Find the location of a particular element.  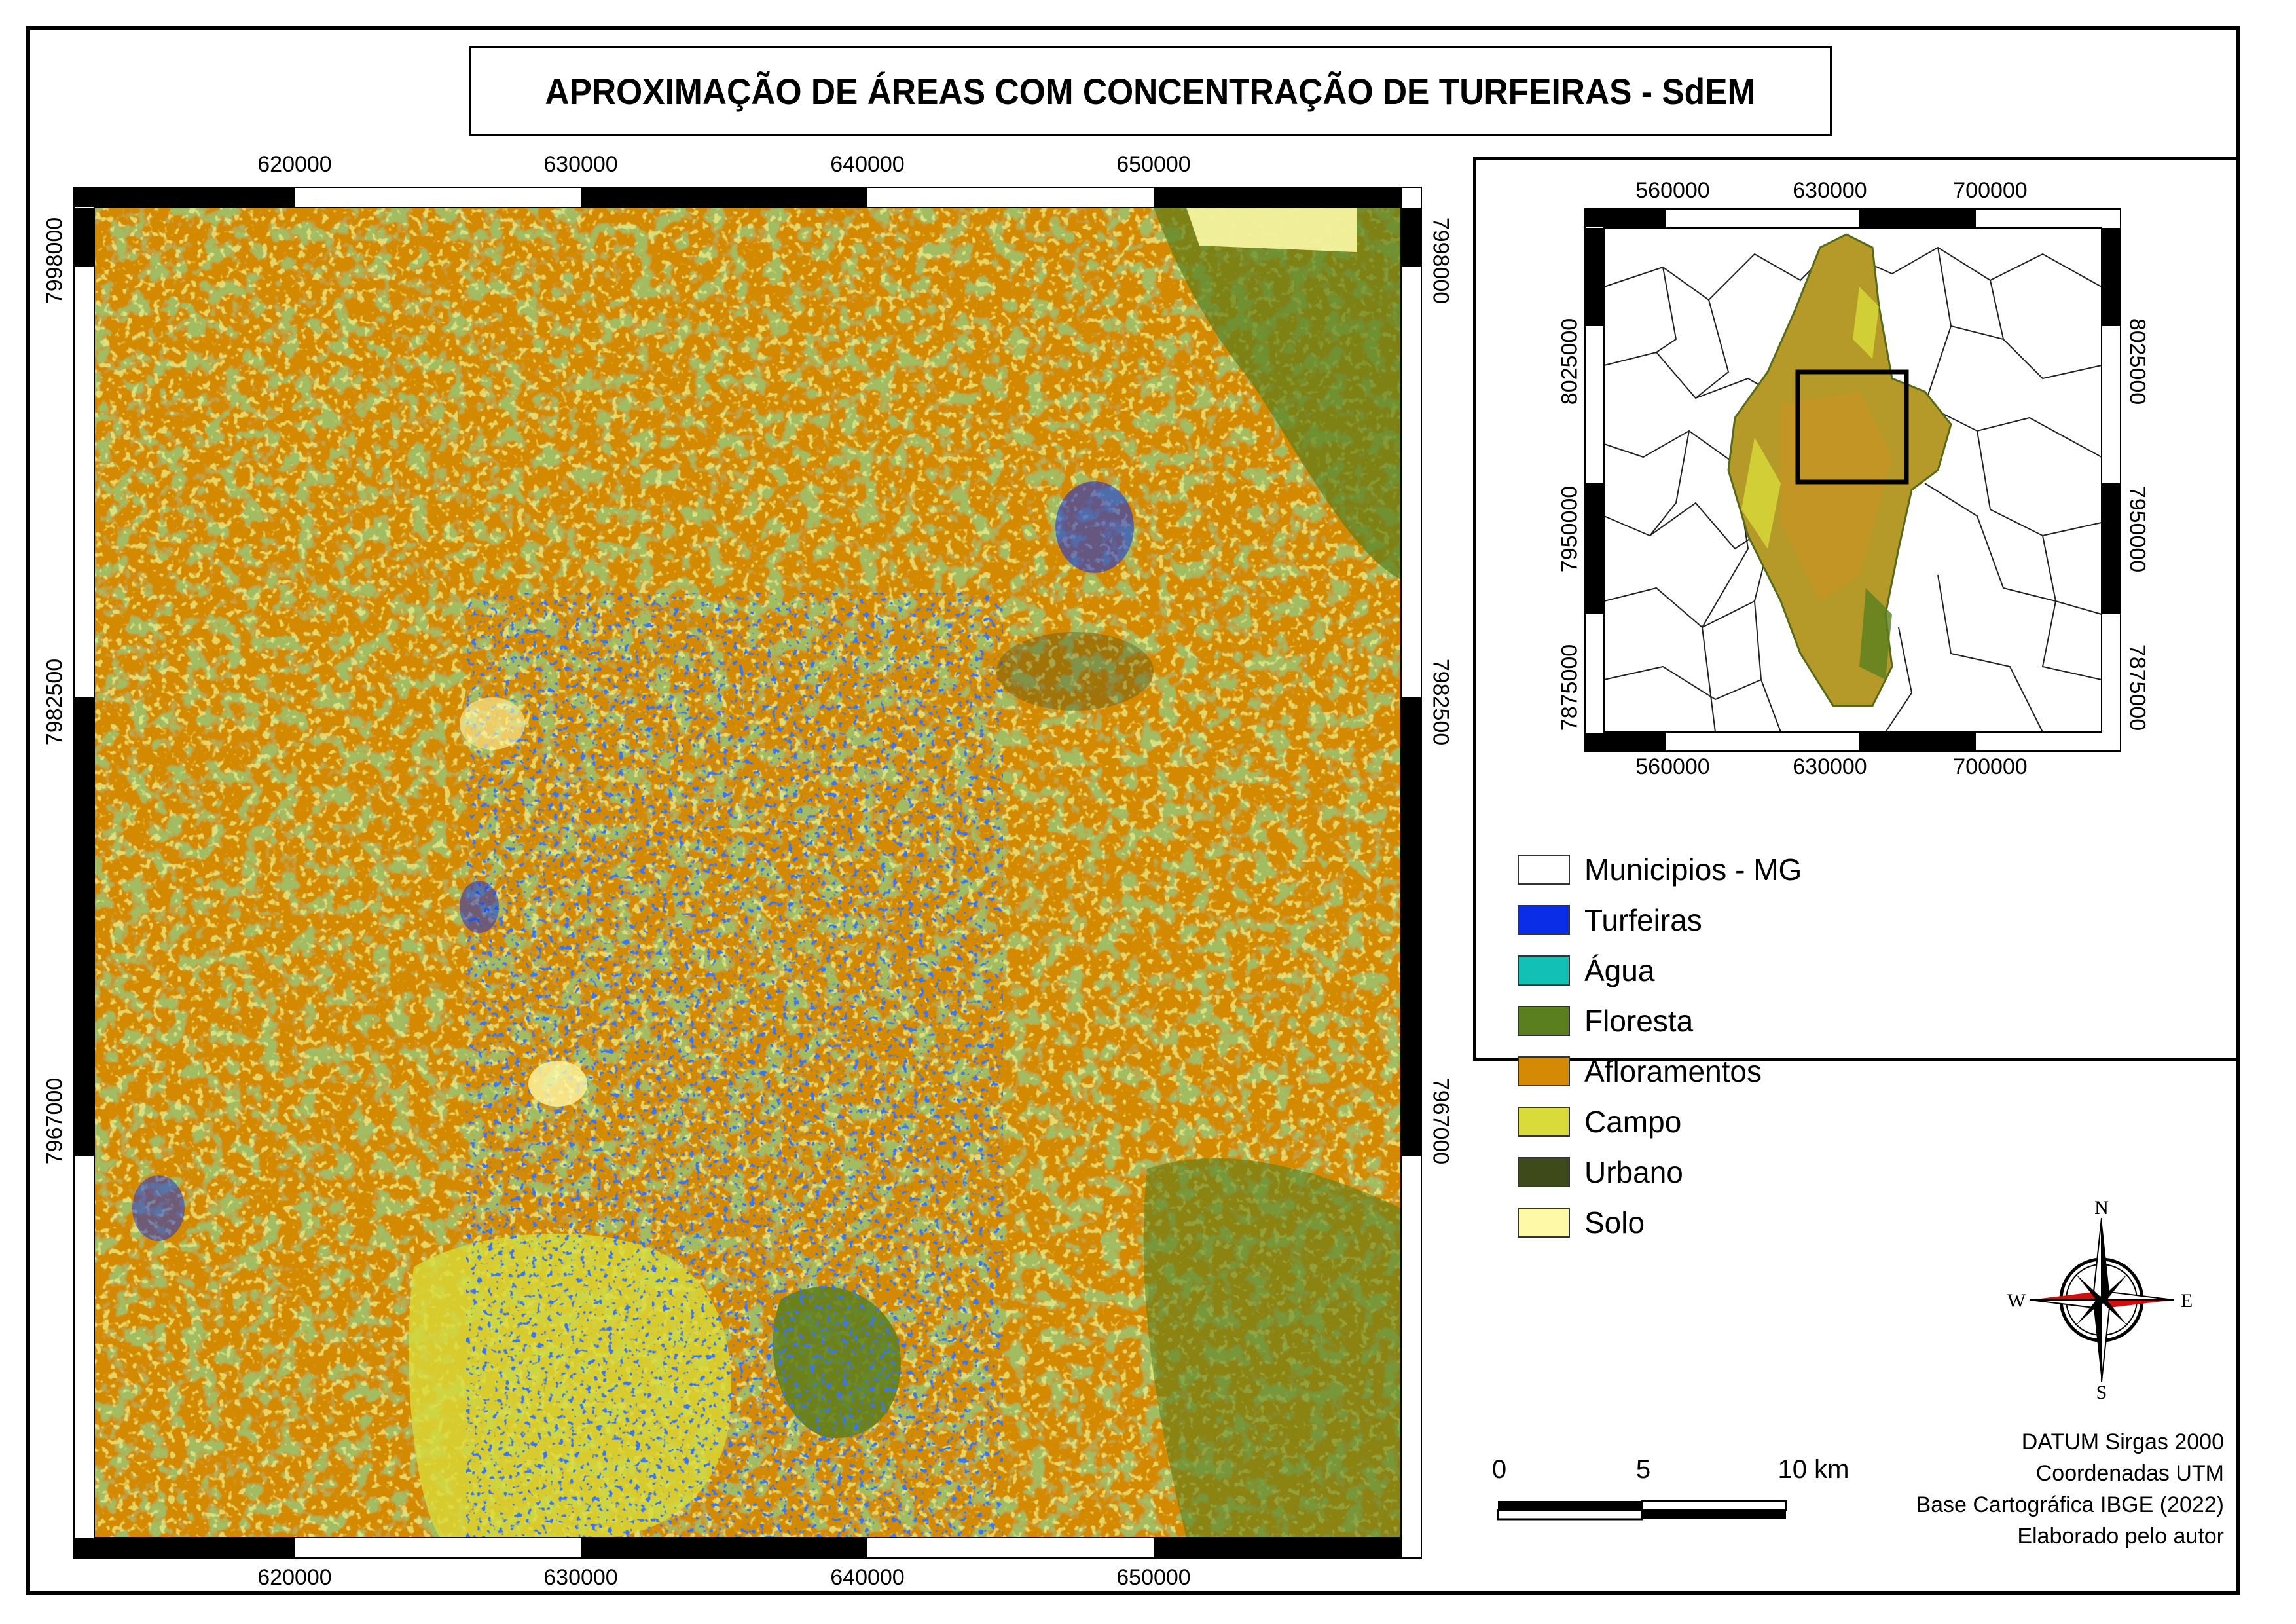

compass-e-label: E is located at coordinates (2187, 1301).